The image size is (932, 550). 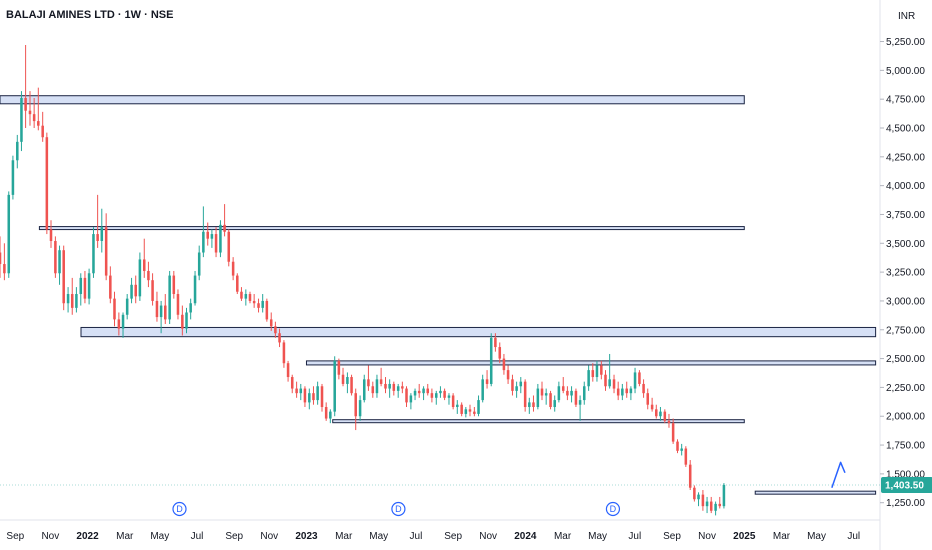 What do you see at coordinates (905, 359) in the screenshot?
I see `y-tick-label: 2,500.00` at bounding box center [905, 359].